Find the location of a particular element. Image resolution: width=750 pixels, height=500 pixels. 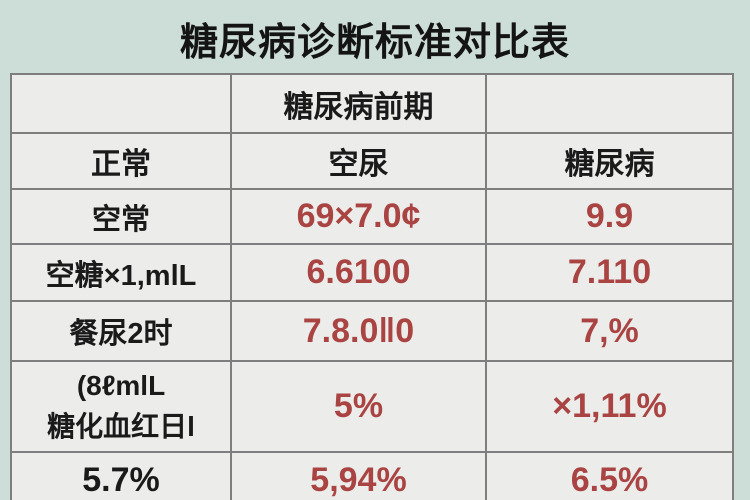

cell-value-black: 5.7% is located at coordinates (121, 475).